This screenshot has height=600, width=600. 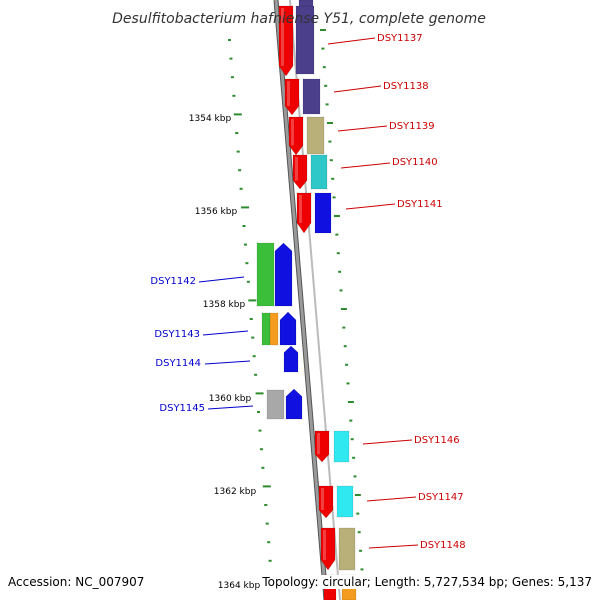 I want to click on gene-label-dsy1145: DSY1145, so click(x=182, y=408).